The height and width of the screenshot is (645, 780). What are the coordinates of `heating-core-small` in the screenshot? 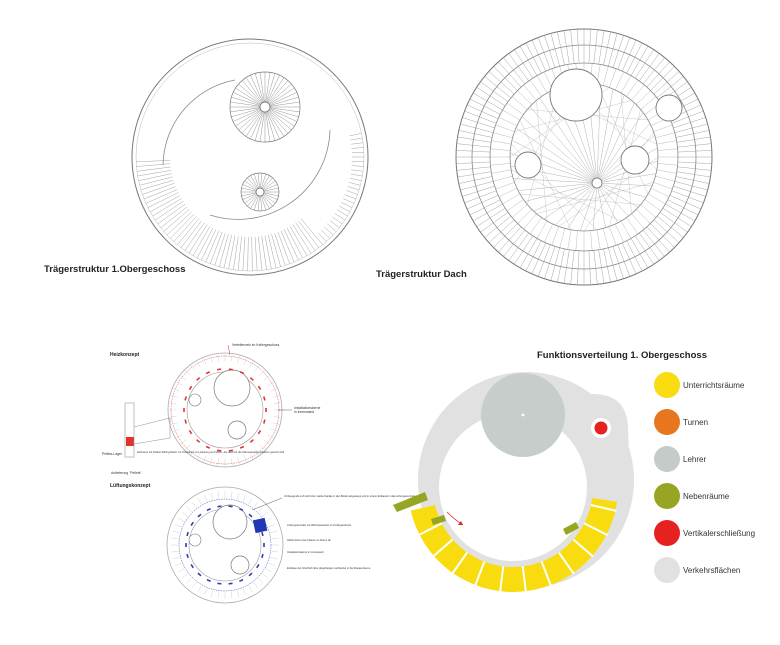 It's located at (195, 400).